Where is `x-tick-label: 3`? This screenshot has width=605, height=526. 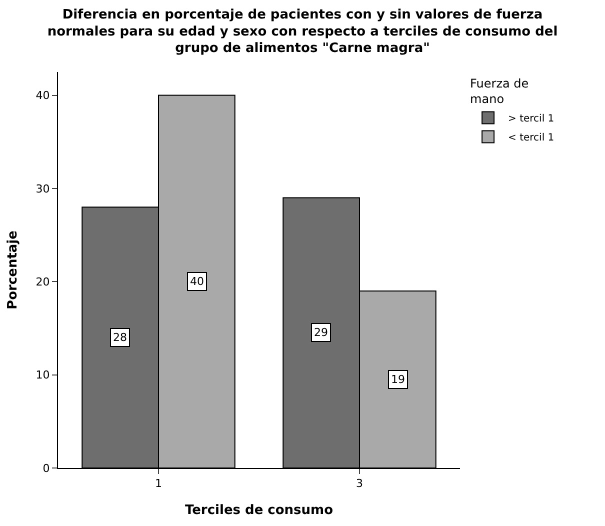
x-tick-label: 3 is located at coordinates (359, 483).